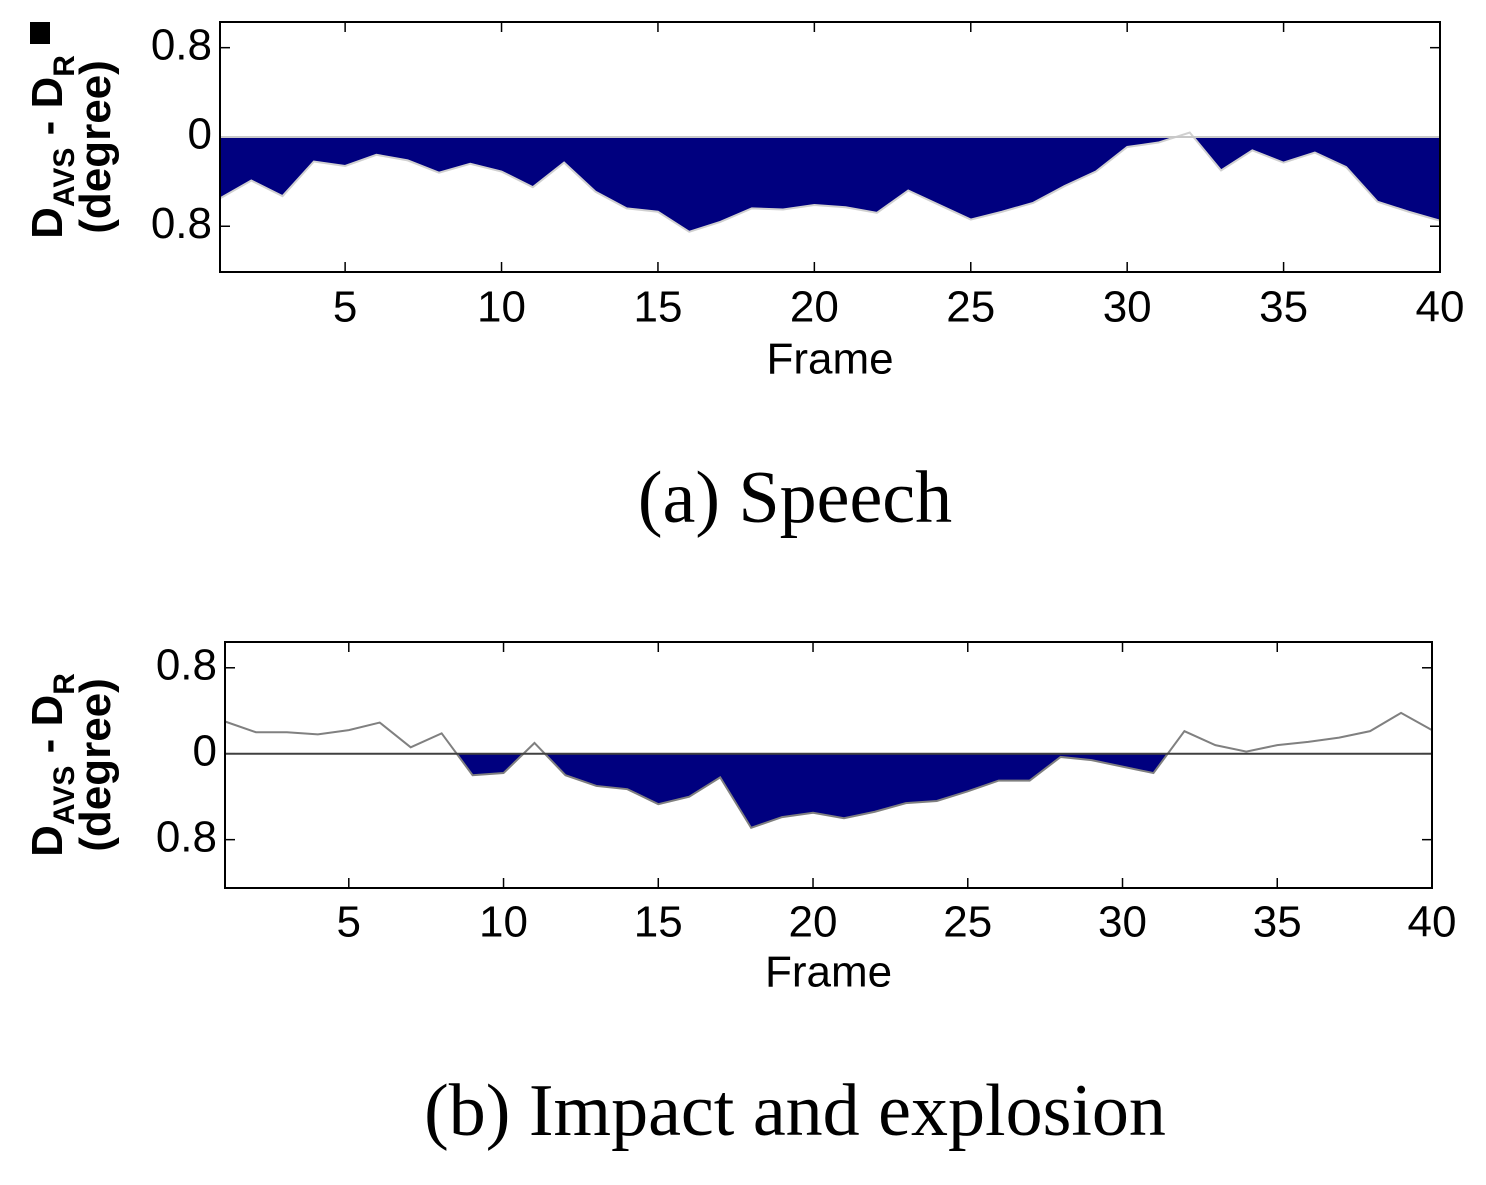  What do you see at coordinates (795, 498) in the screenshot?
I see `caption: (a) Speech` at bounding box center [795, 498].